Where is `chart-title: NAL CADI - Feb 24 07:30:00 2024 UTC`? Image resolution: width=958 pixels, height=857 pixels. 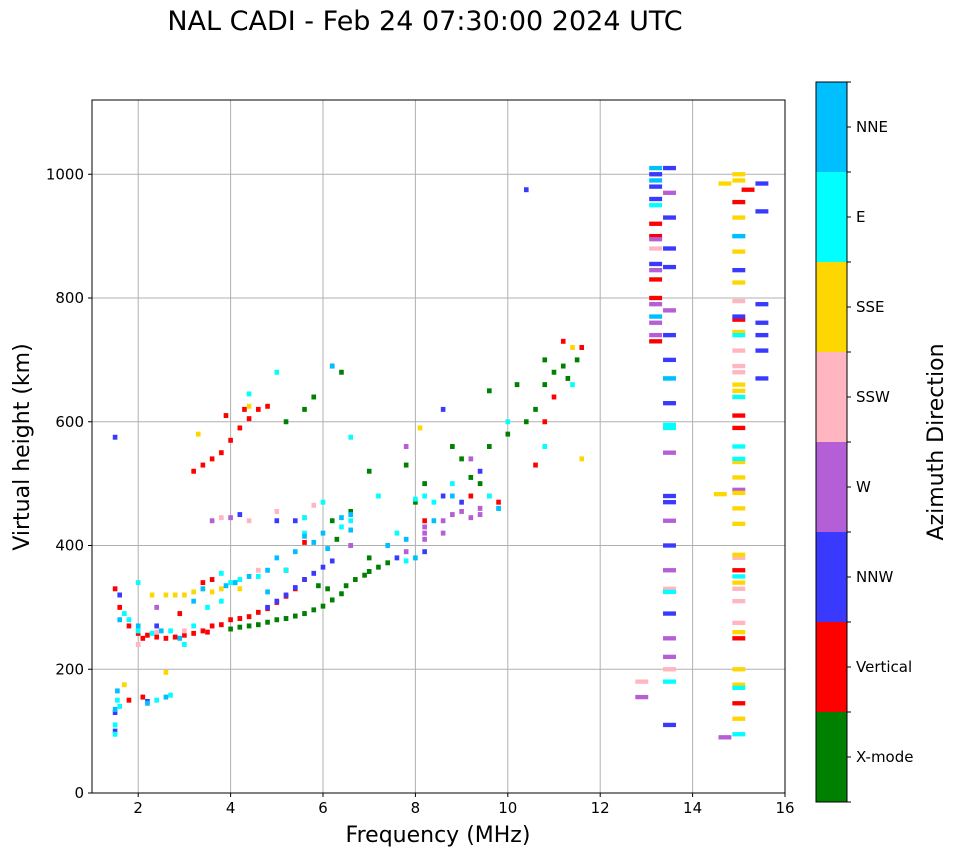 chart-title: NAL CADI - Feb 24 07:30:00 2024 UTC is located at coordinates (425, 21).